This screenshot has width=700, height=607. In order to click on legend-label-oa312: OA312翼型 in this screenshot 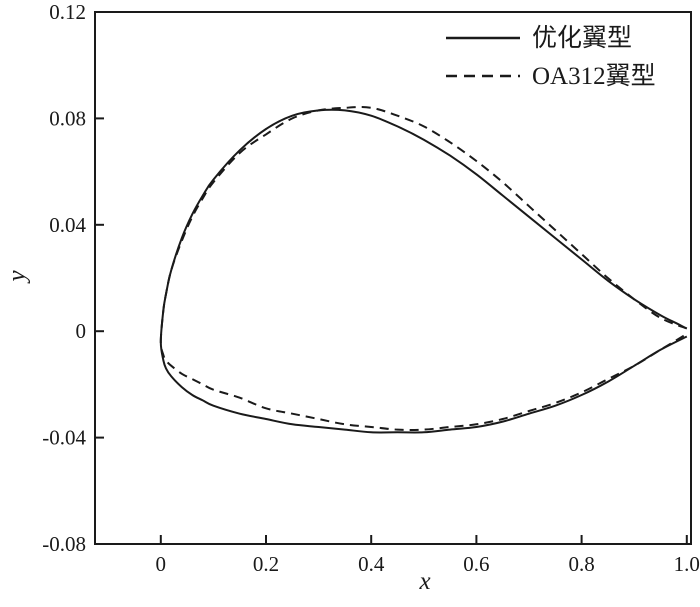, I will do `click(594, 76)`.